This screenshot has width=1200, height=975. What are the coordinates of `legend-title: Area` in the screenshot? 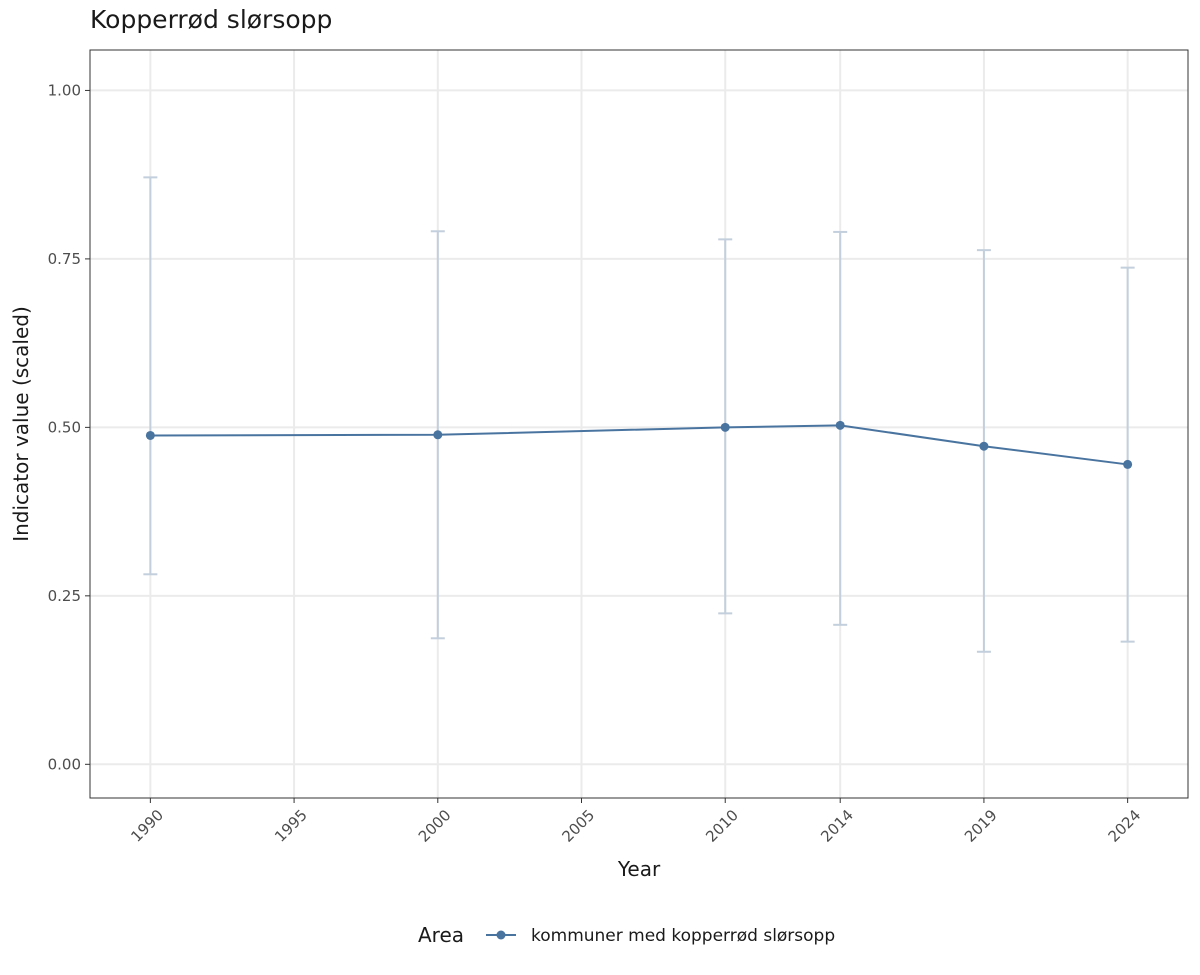 It's located at (441, 935).